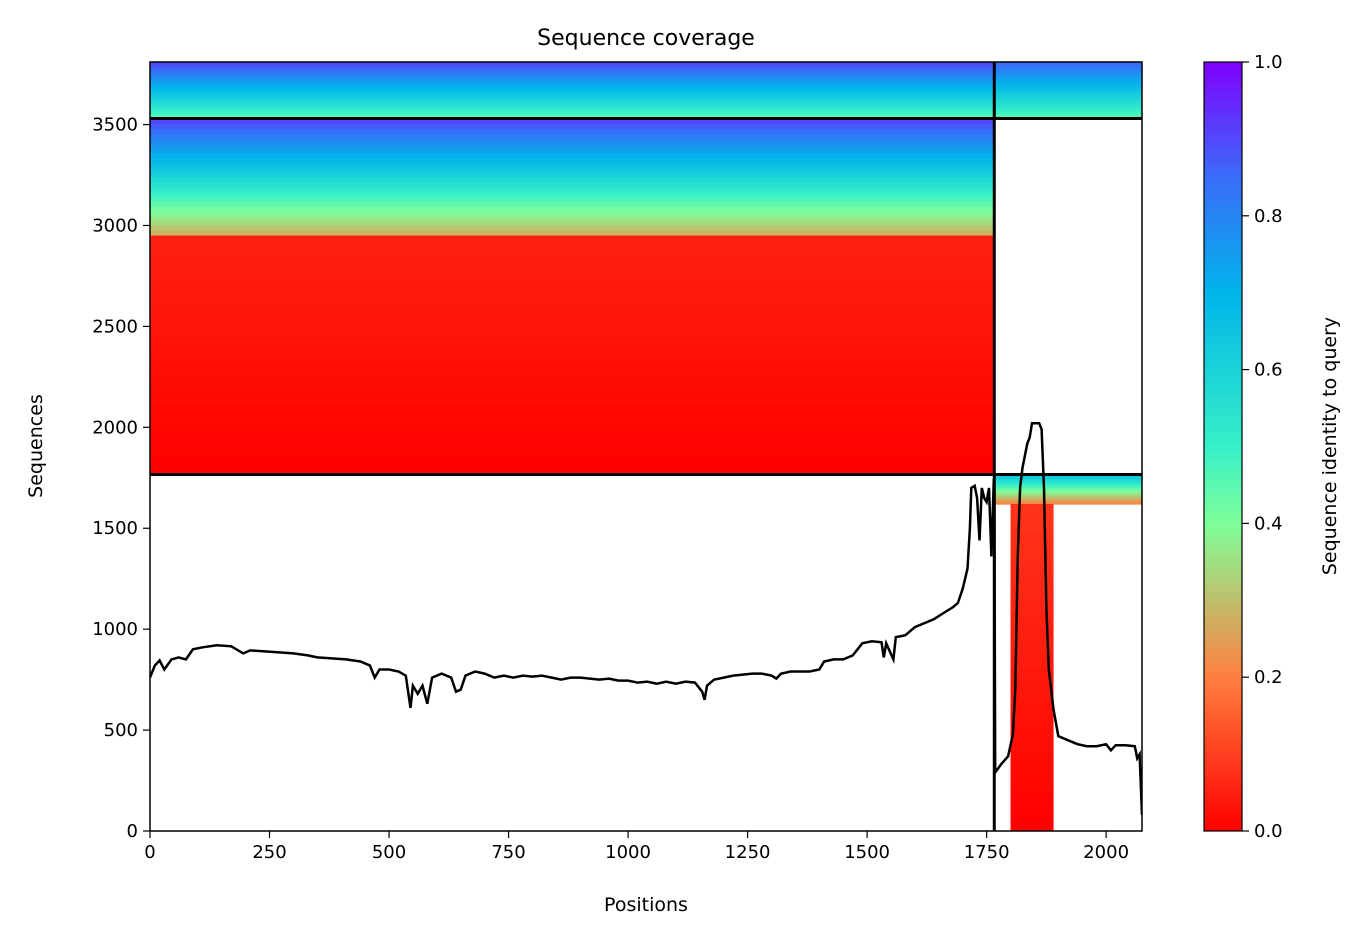 This screenshot has height=939, width=1364. What do you see at coordinates (646, 38) in the screenshot?
I see `chart-title: Sequence coverage` at bounding box center [646, 38].